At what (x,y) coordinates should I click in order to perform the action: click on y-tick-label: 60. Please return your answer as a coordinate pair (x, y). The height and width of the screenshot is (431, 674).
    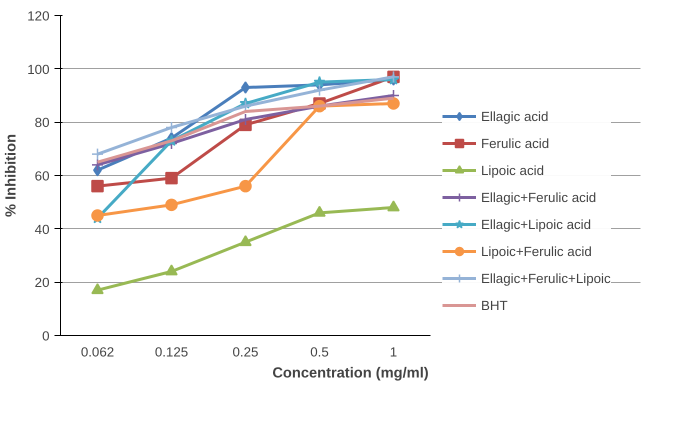
    Looking at the image, I should click on (42, 176).